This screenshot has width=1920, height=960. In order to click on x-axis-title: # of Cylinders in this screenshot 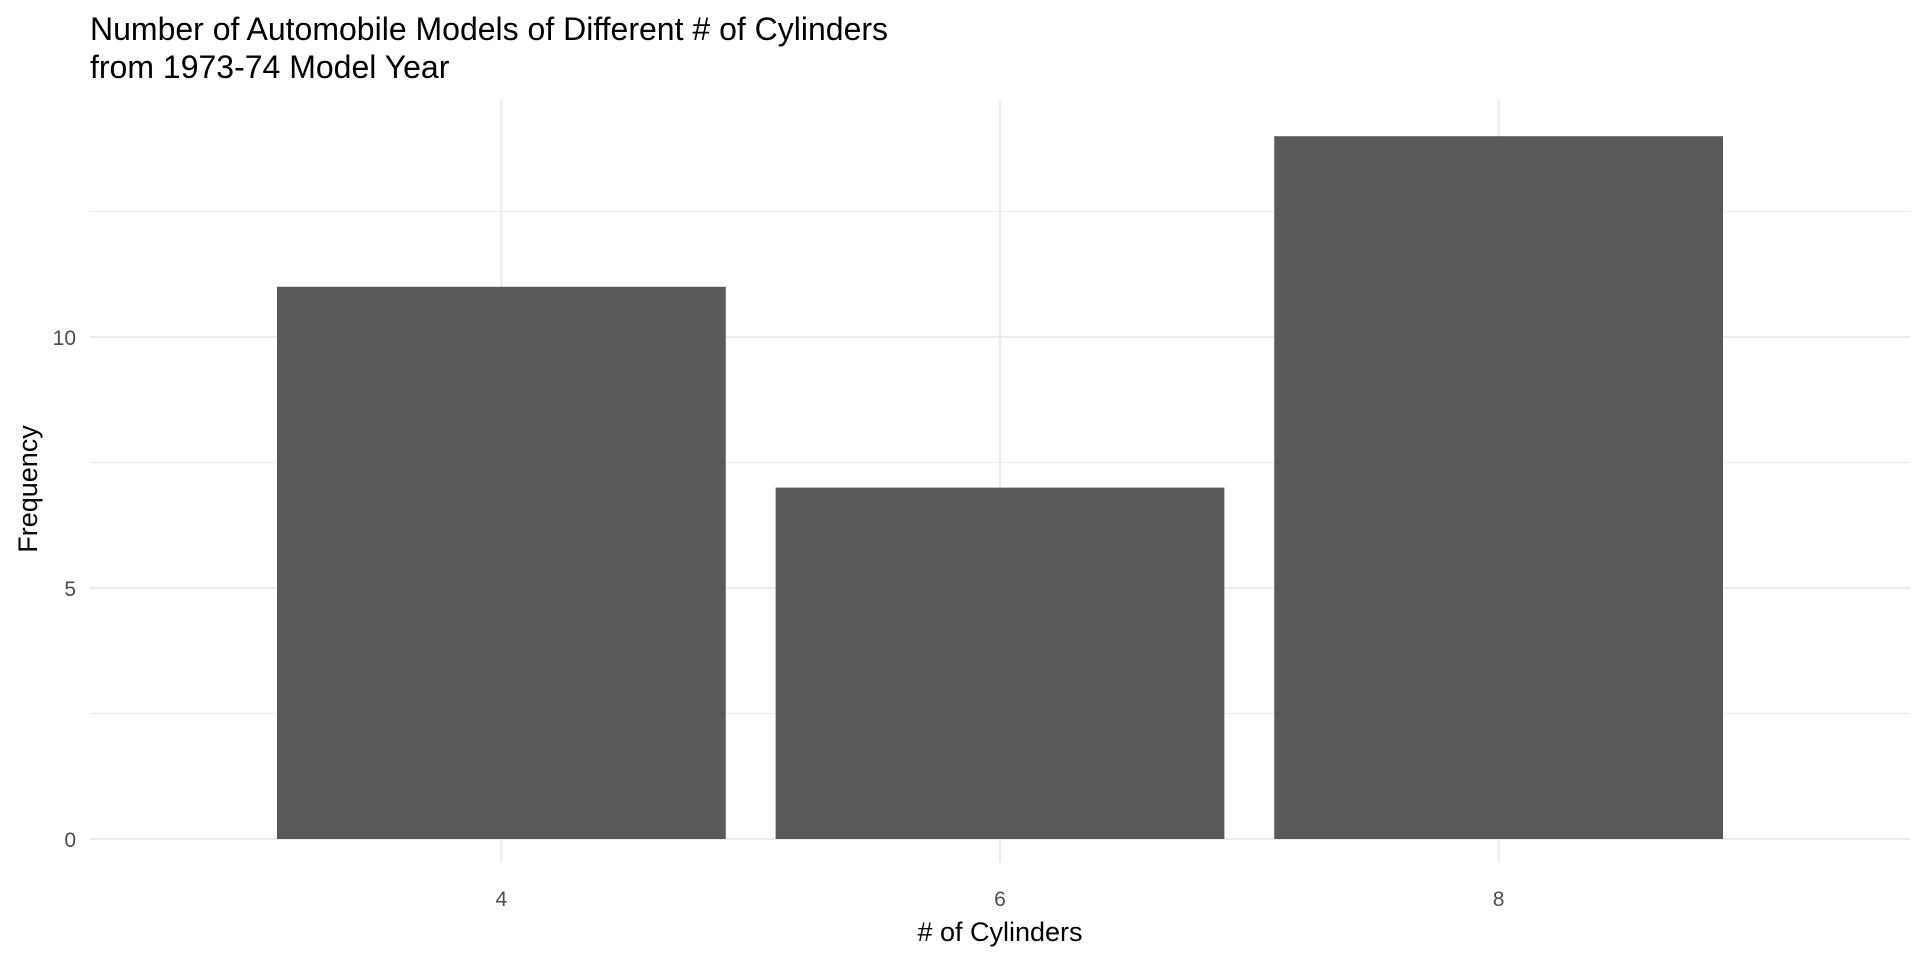, I will do `click(999, 932)`.